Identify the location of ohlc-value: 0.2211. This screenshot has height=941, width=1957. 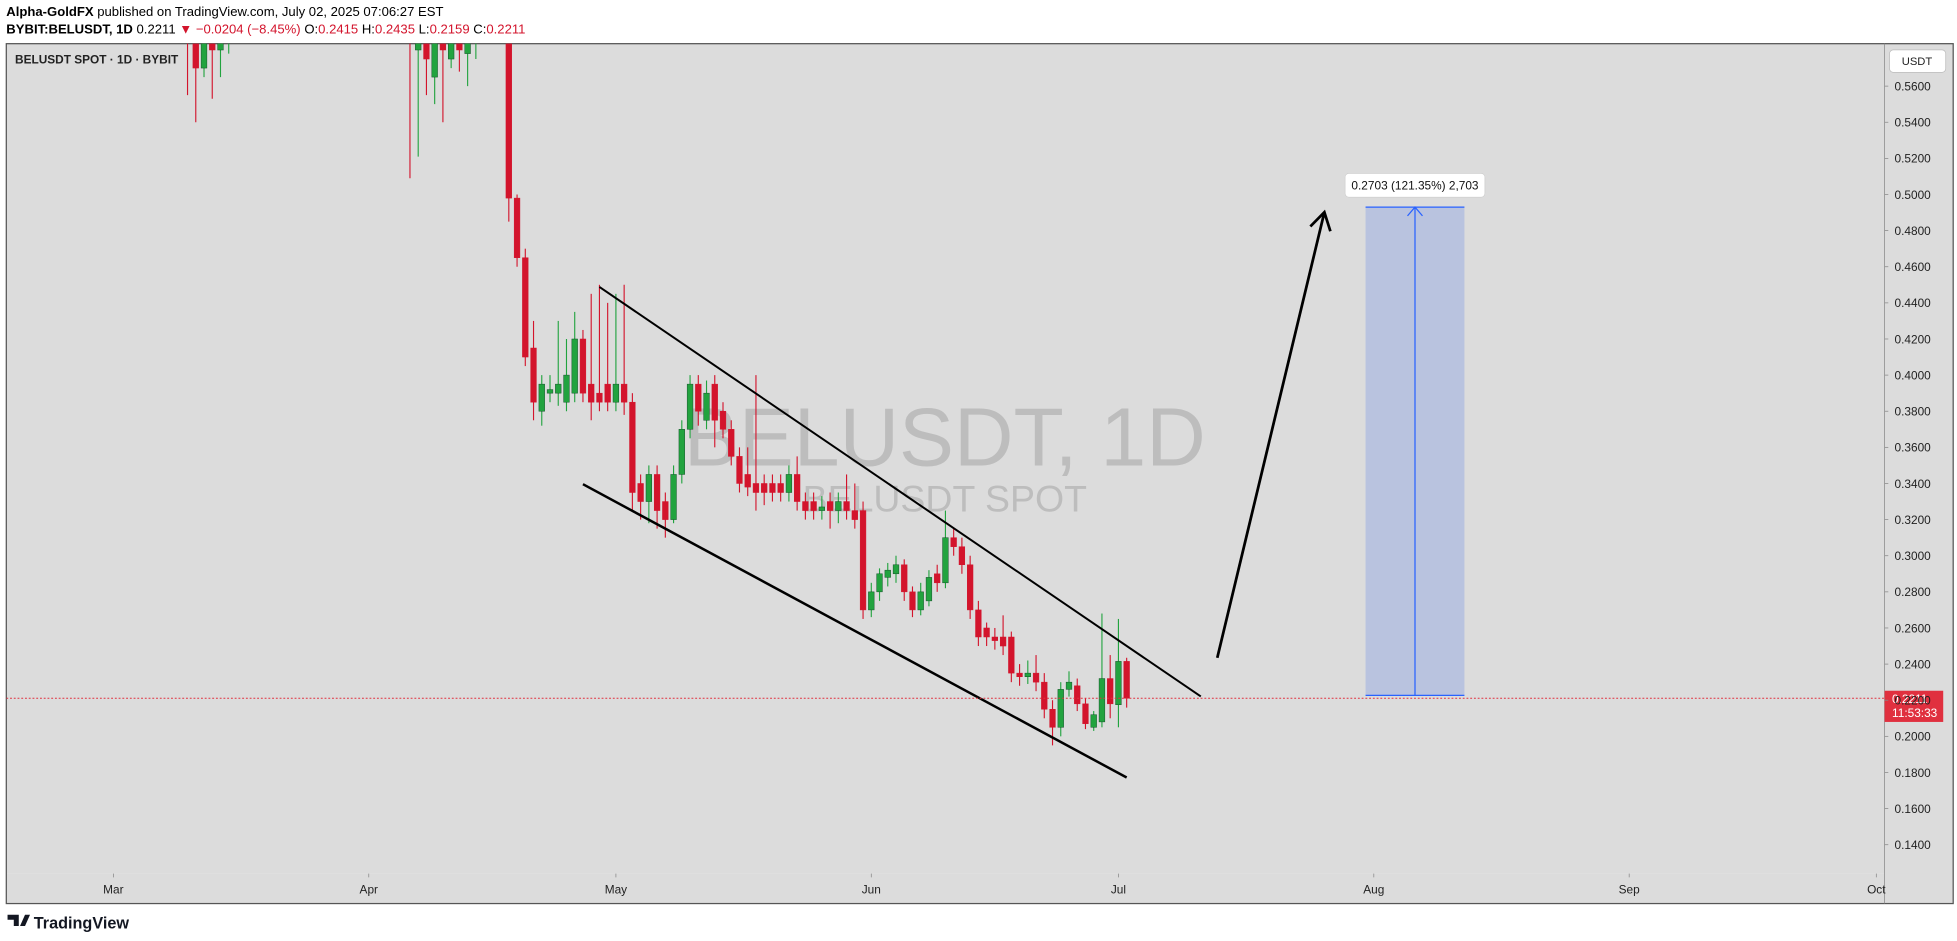
(505, 29).